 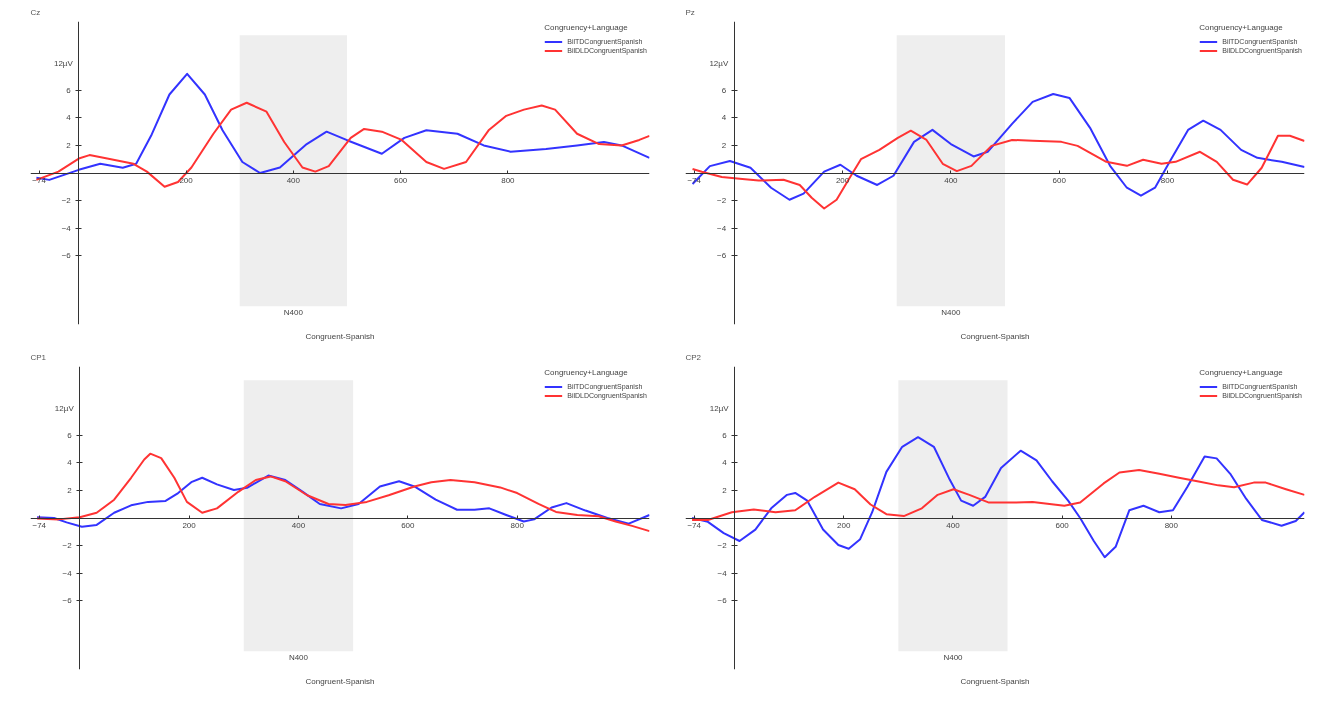 I want to click on chart-title: CP2, so click(x=693, y=357).